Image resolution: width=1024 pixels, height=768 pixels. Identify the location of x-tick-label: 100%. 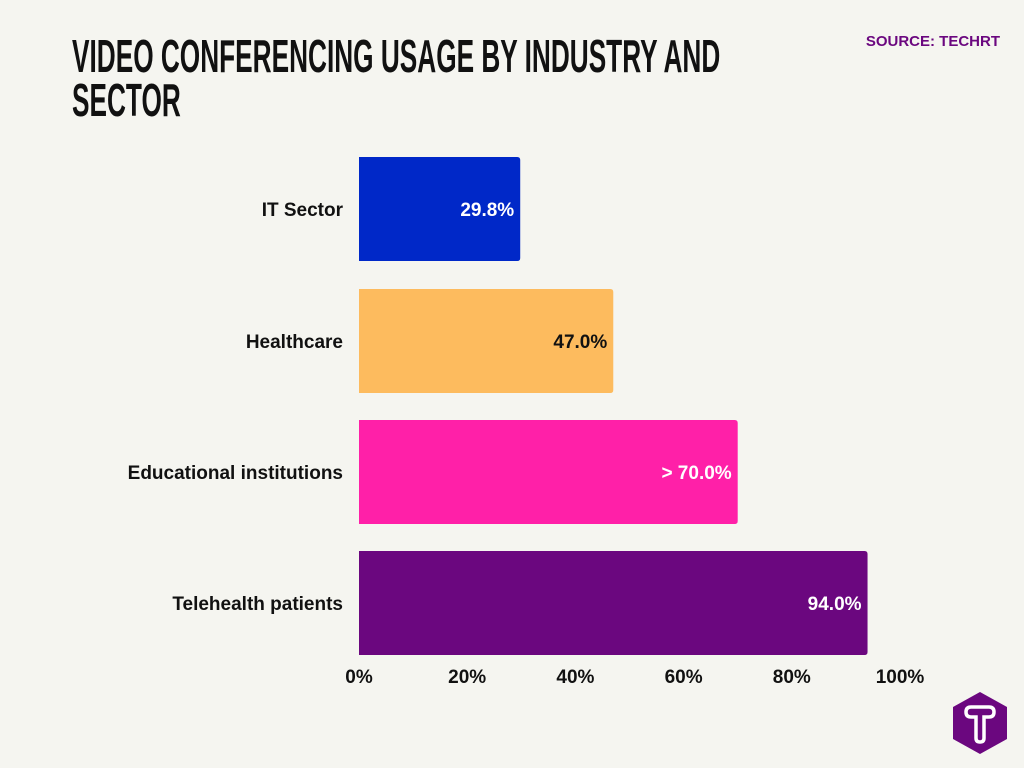
(900, 677).